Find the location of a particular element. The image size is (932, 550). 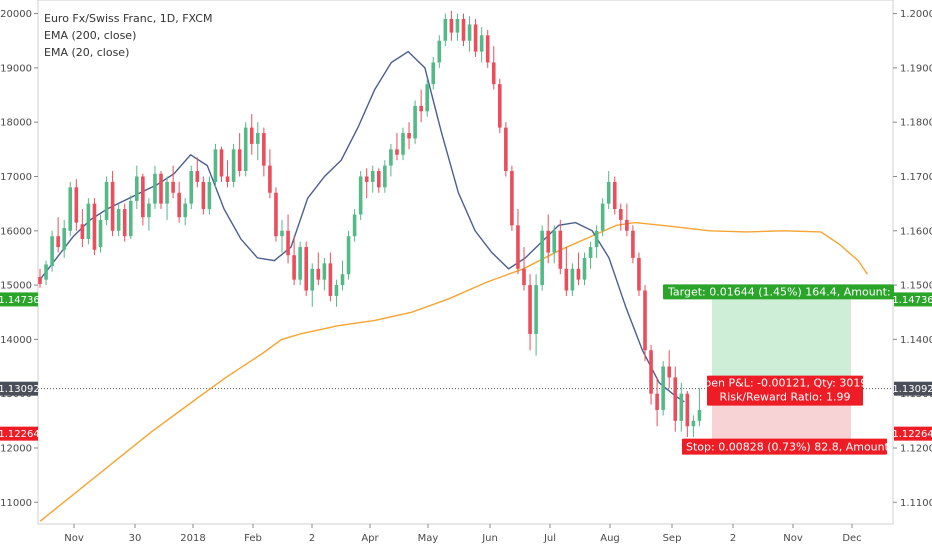

legend-ema200: EMA (200, close) is located at coordinates (90, 35).